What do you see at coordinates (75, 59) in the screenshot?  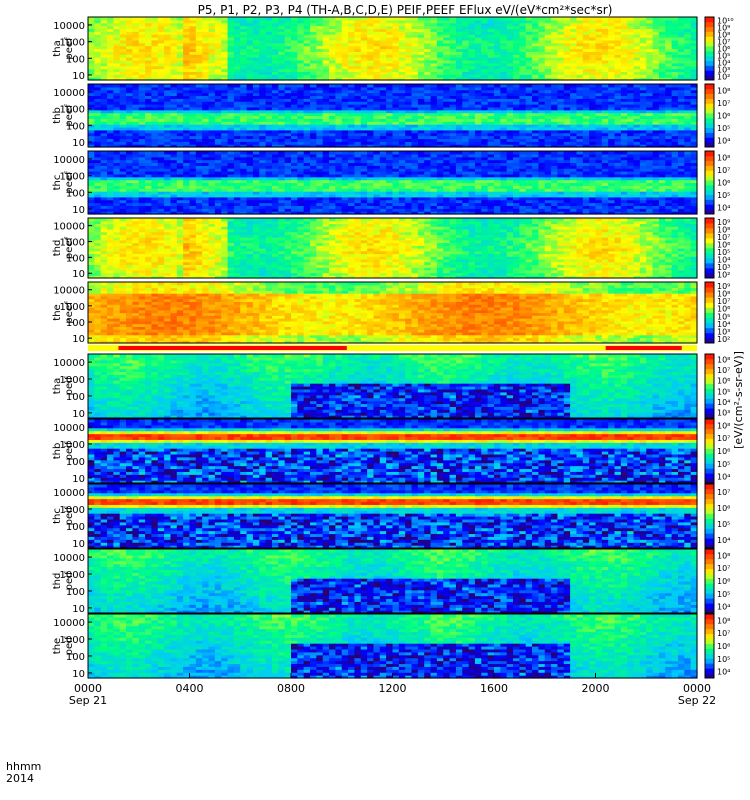 I see `y-tick-label: 100` at bounding box center [75, 59].